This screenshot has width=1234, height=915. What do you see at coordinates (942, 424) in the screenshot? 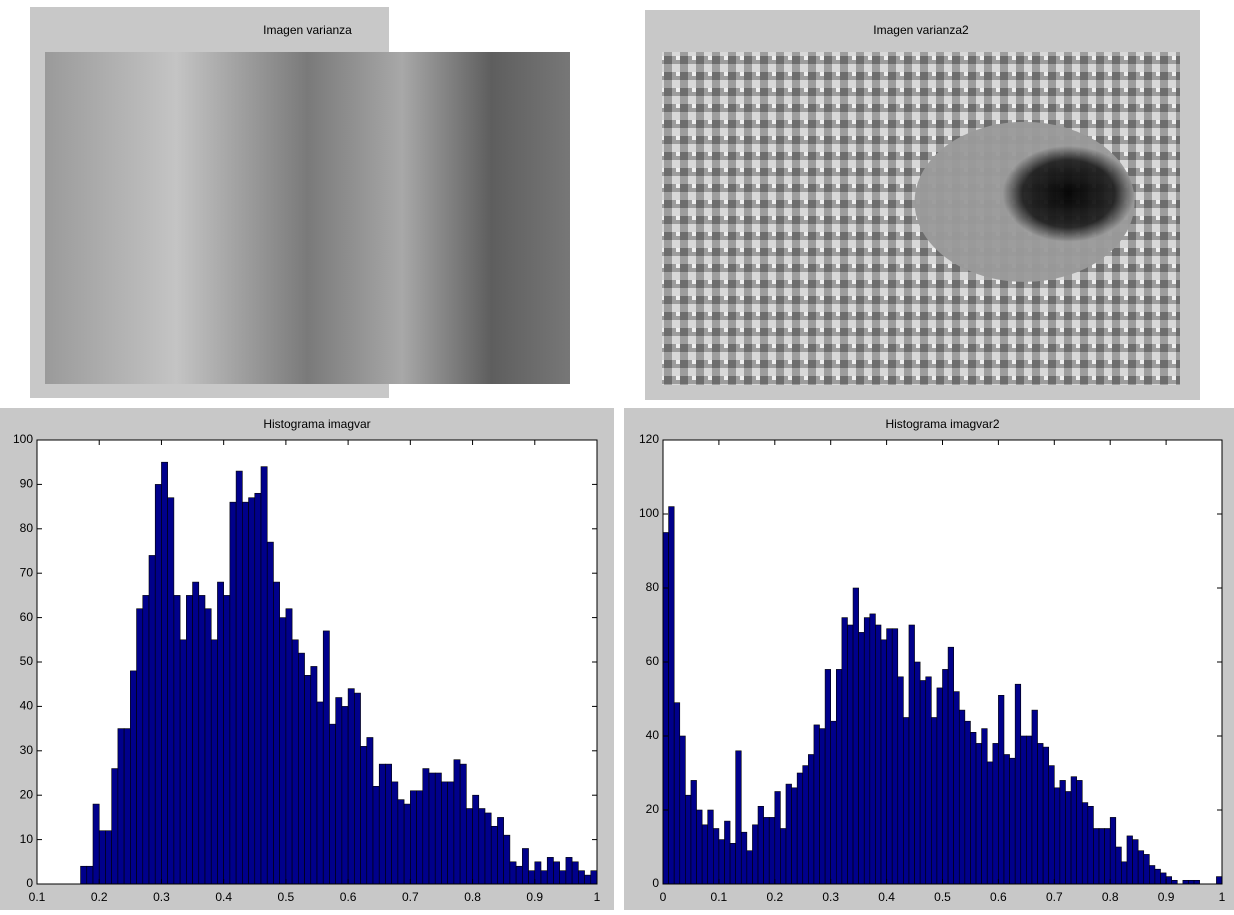
I see `chart-title: Histograma imagvar2` at bounding box center [942, 424].